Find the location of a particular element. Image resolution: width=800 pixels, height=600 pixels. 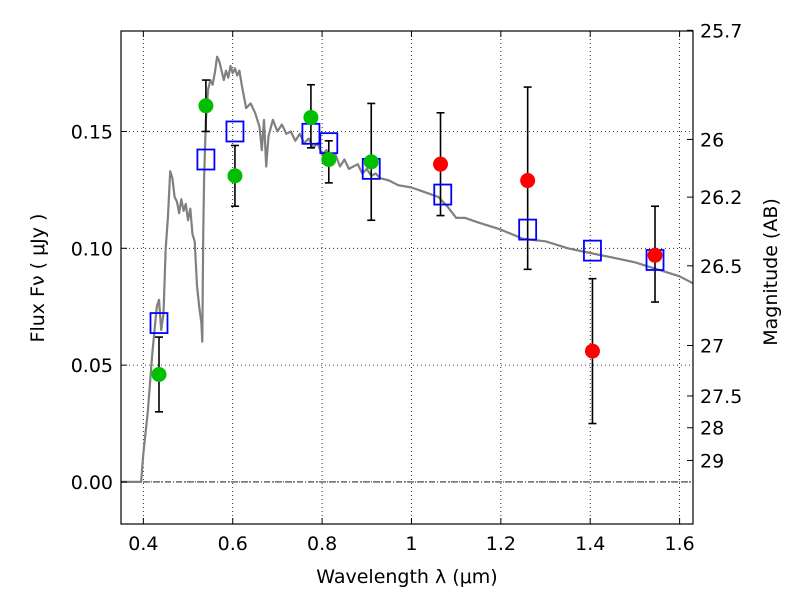

y2-axis-label: Magnitude (AB) is located at coordinates (771, 272).